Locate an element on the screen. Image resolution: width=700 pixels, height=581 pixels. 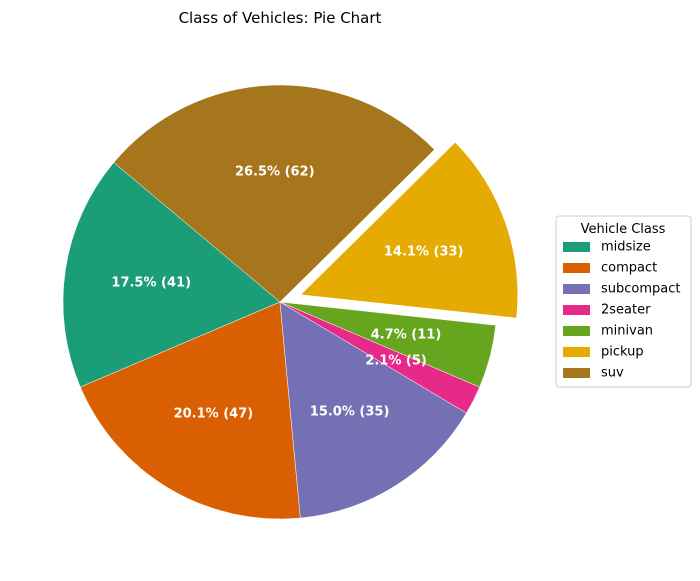
pie-slice-pickup is located at coordinates (409, 230).